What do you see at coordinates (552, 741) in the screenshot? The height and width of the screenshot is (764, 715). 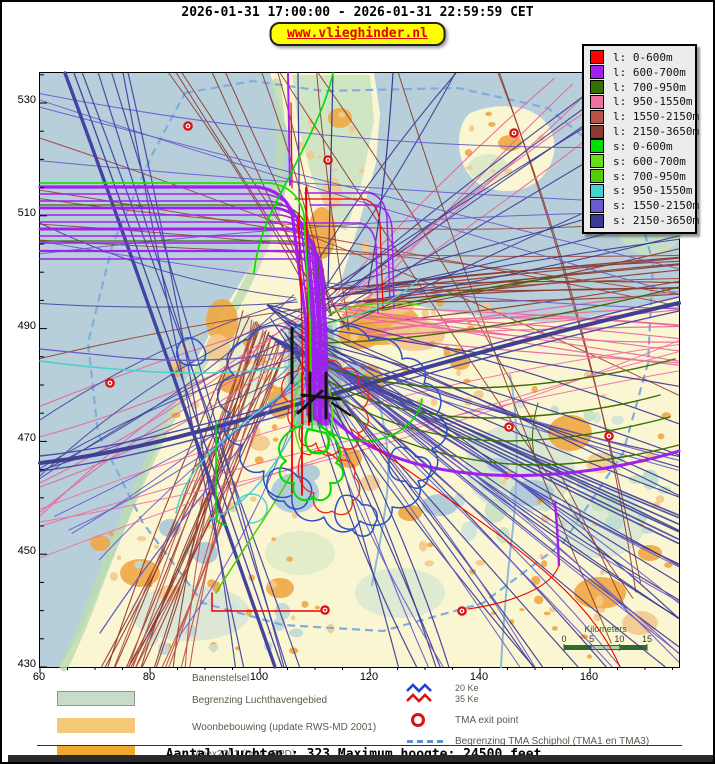 I see `tma-boundary-label: Begrenzing TMA Schiphol (TMA1 en TMA3)` at bounding box center [552, 741].